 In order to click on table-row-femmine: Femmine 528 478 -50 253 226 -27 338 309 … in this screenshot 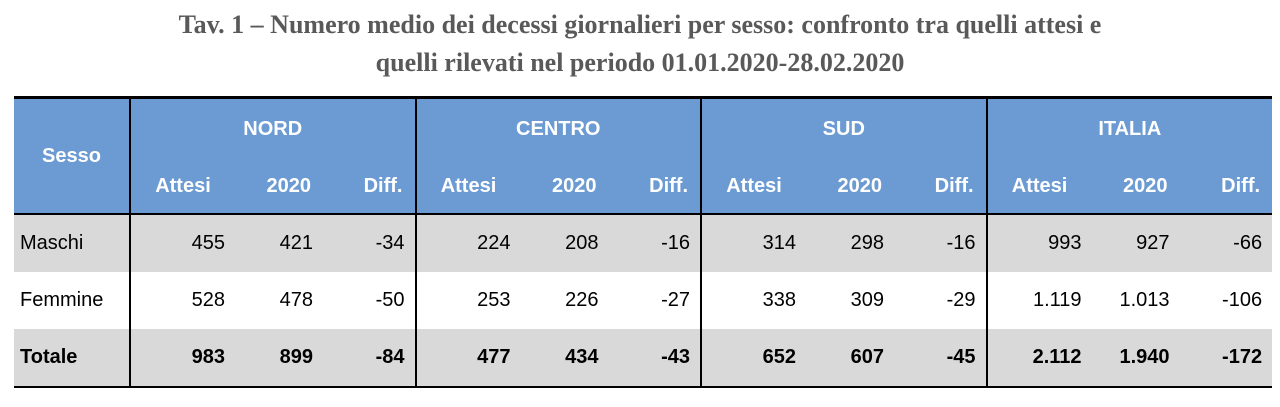, I will do `click(643, 300)`.